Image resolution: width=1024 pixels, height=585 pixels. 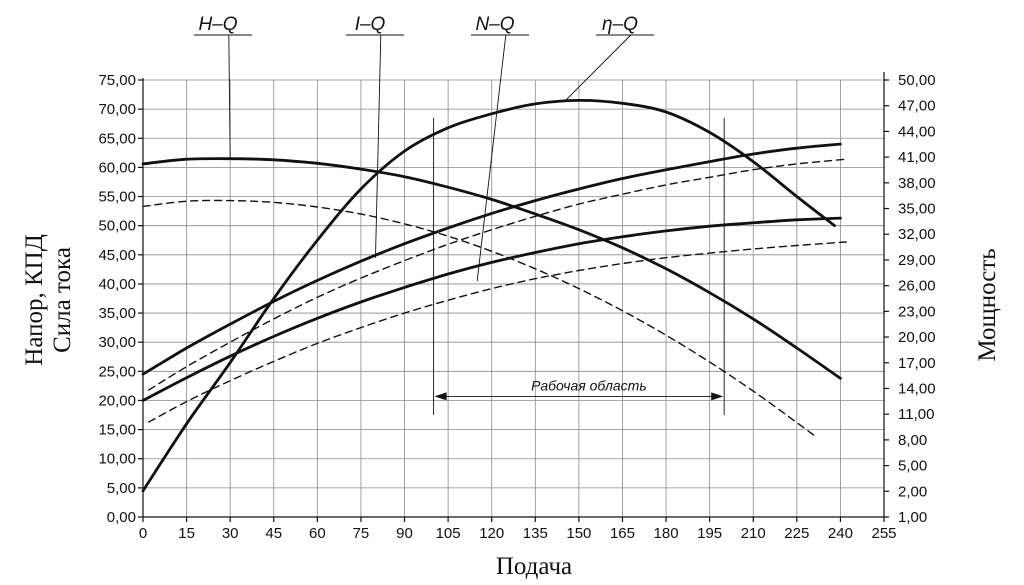 What do you see at coordinates (117, 109) in the screenshot?
I see `y-left-tick-label: 70,00` at bounding box center [117, 109].